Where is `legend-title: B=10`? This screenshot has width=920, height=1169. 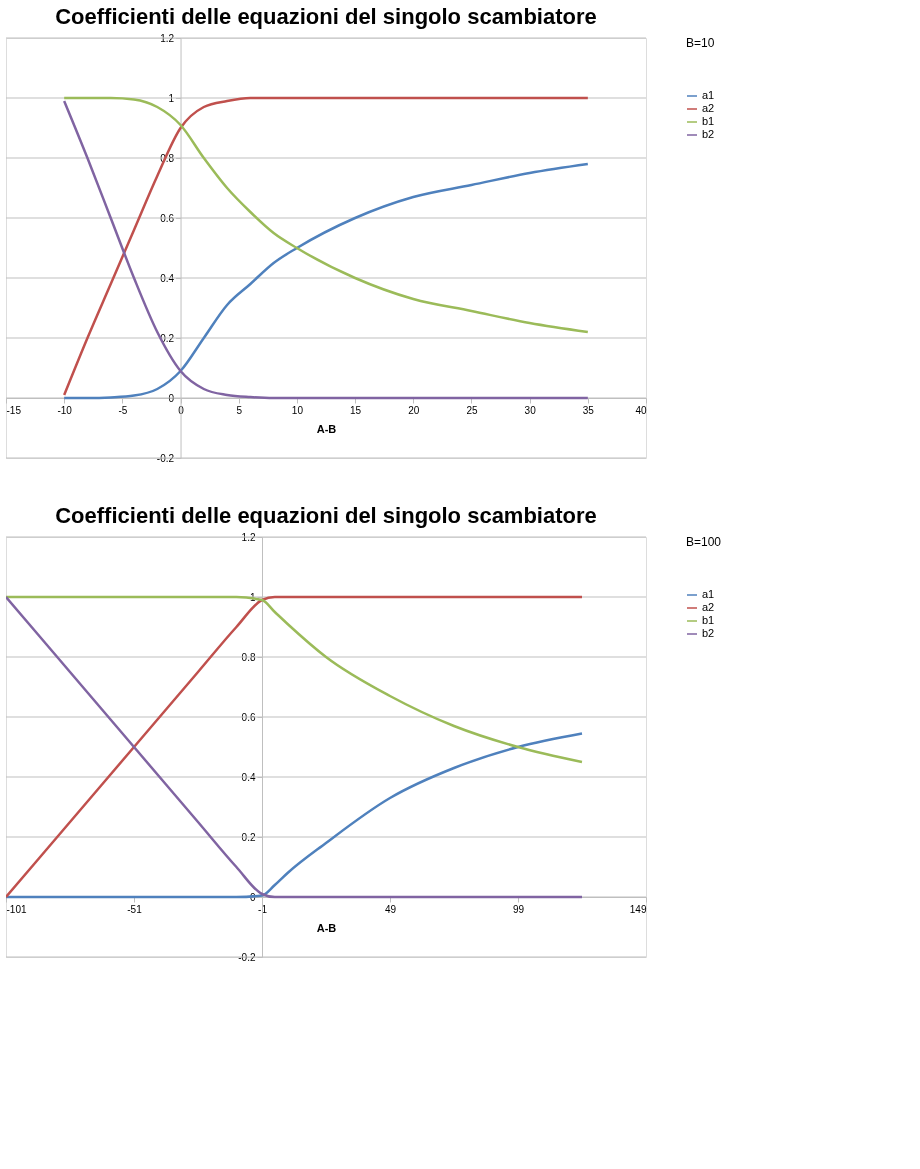 legend-title: B=10 is located at coordinates (700, 43).